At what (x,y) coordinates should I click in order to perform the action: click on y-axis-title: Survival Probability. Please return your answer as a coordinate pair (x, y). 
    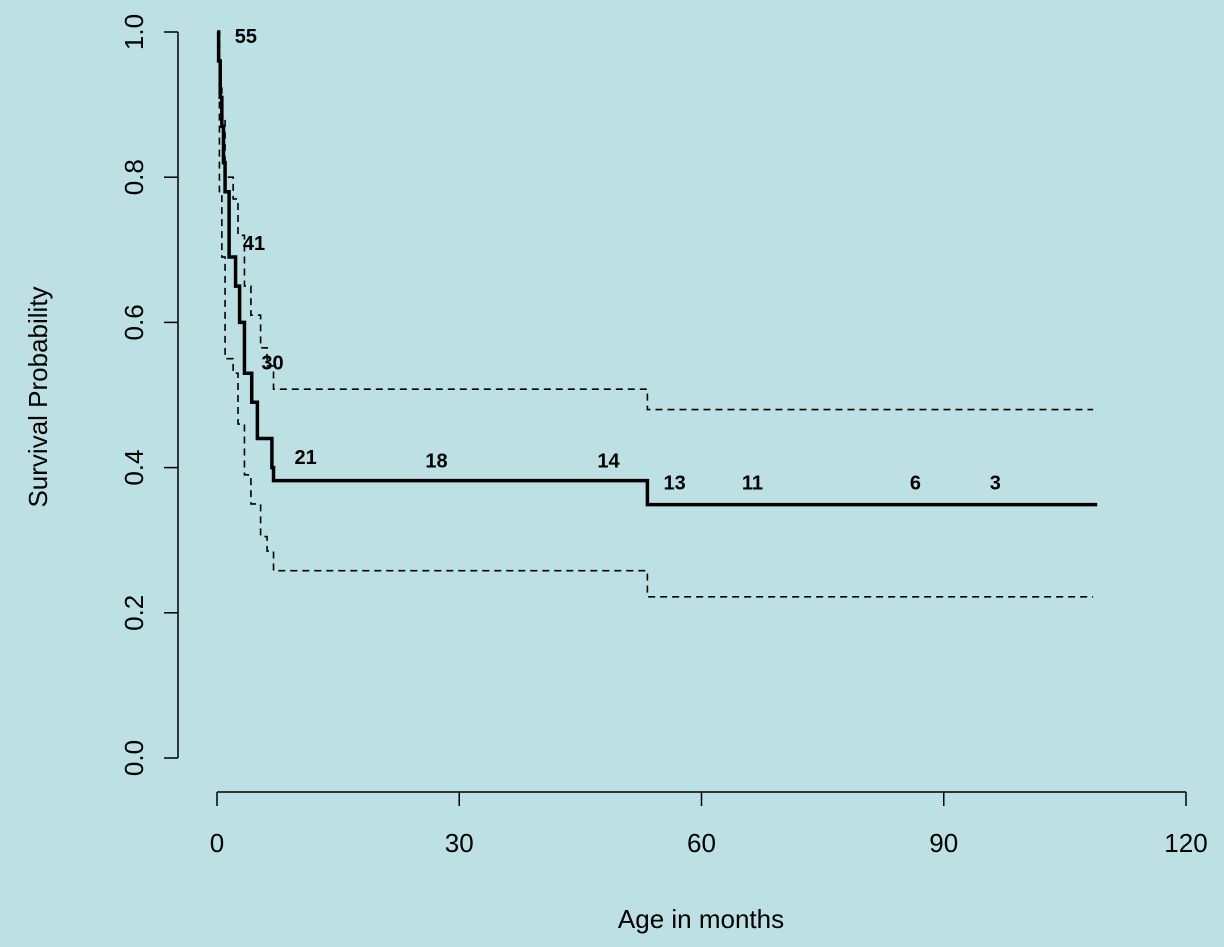
    Looking at the image, I should click on (38, 396).